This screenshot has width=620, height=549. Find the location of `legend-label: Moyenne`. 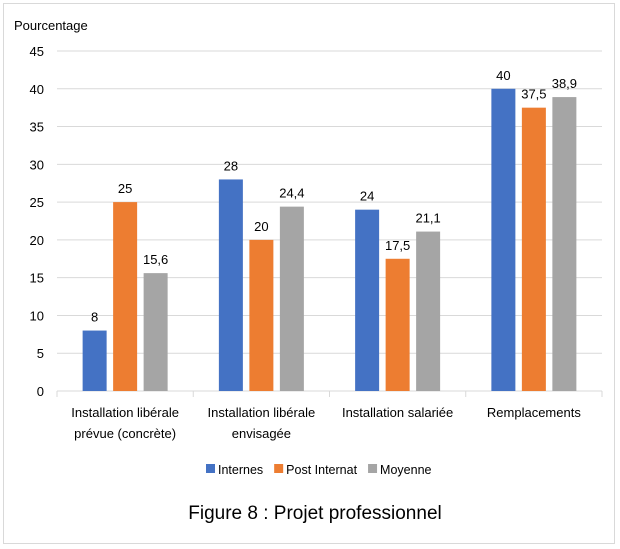

legend-label: Moyenne is located at coordinates (405, 470).